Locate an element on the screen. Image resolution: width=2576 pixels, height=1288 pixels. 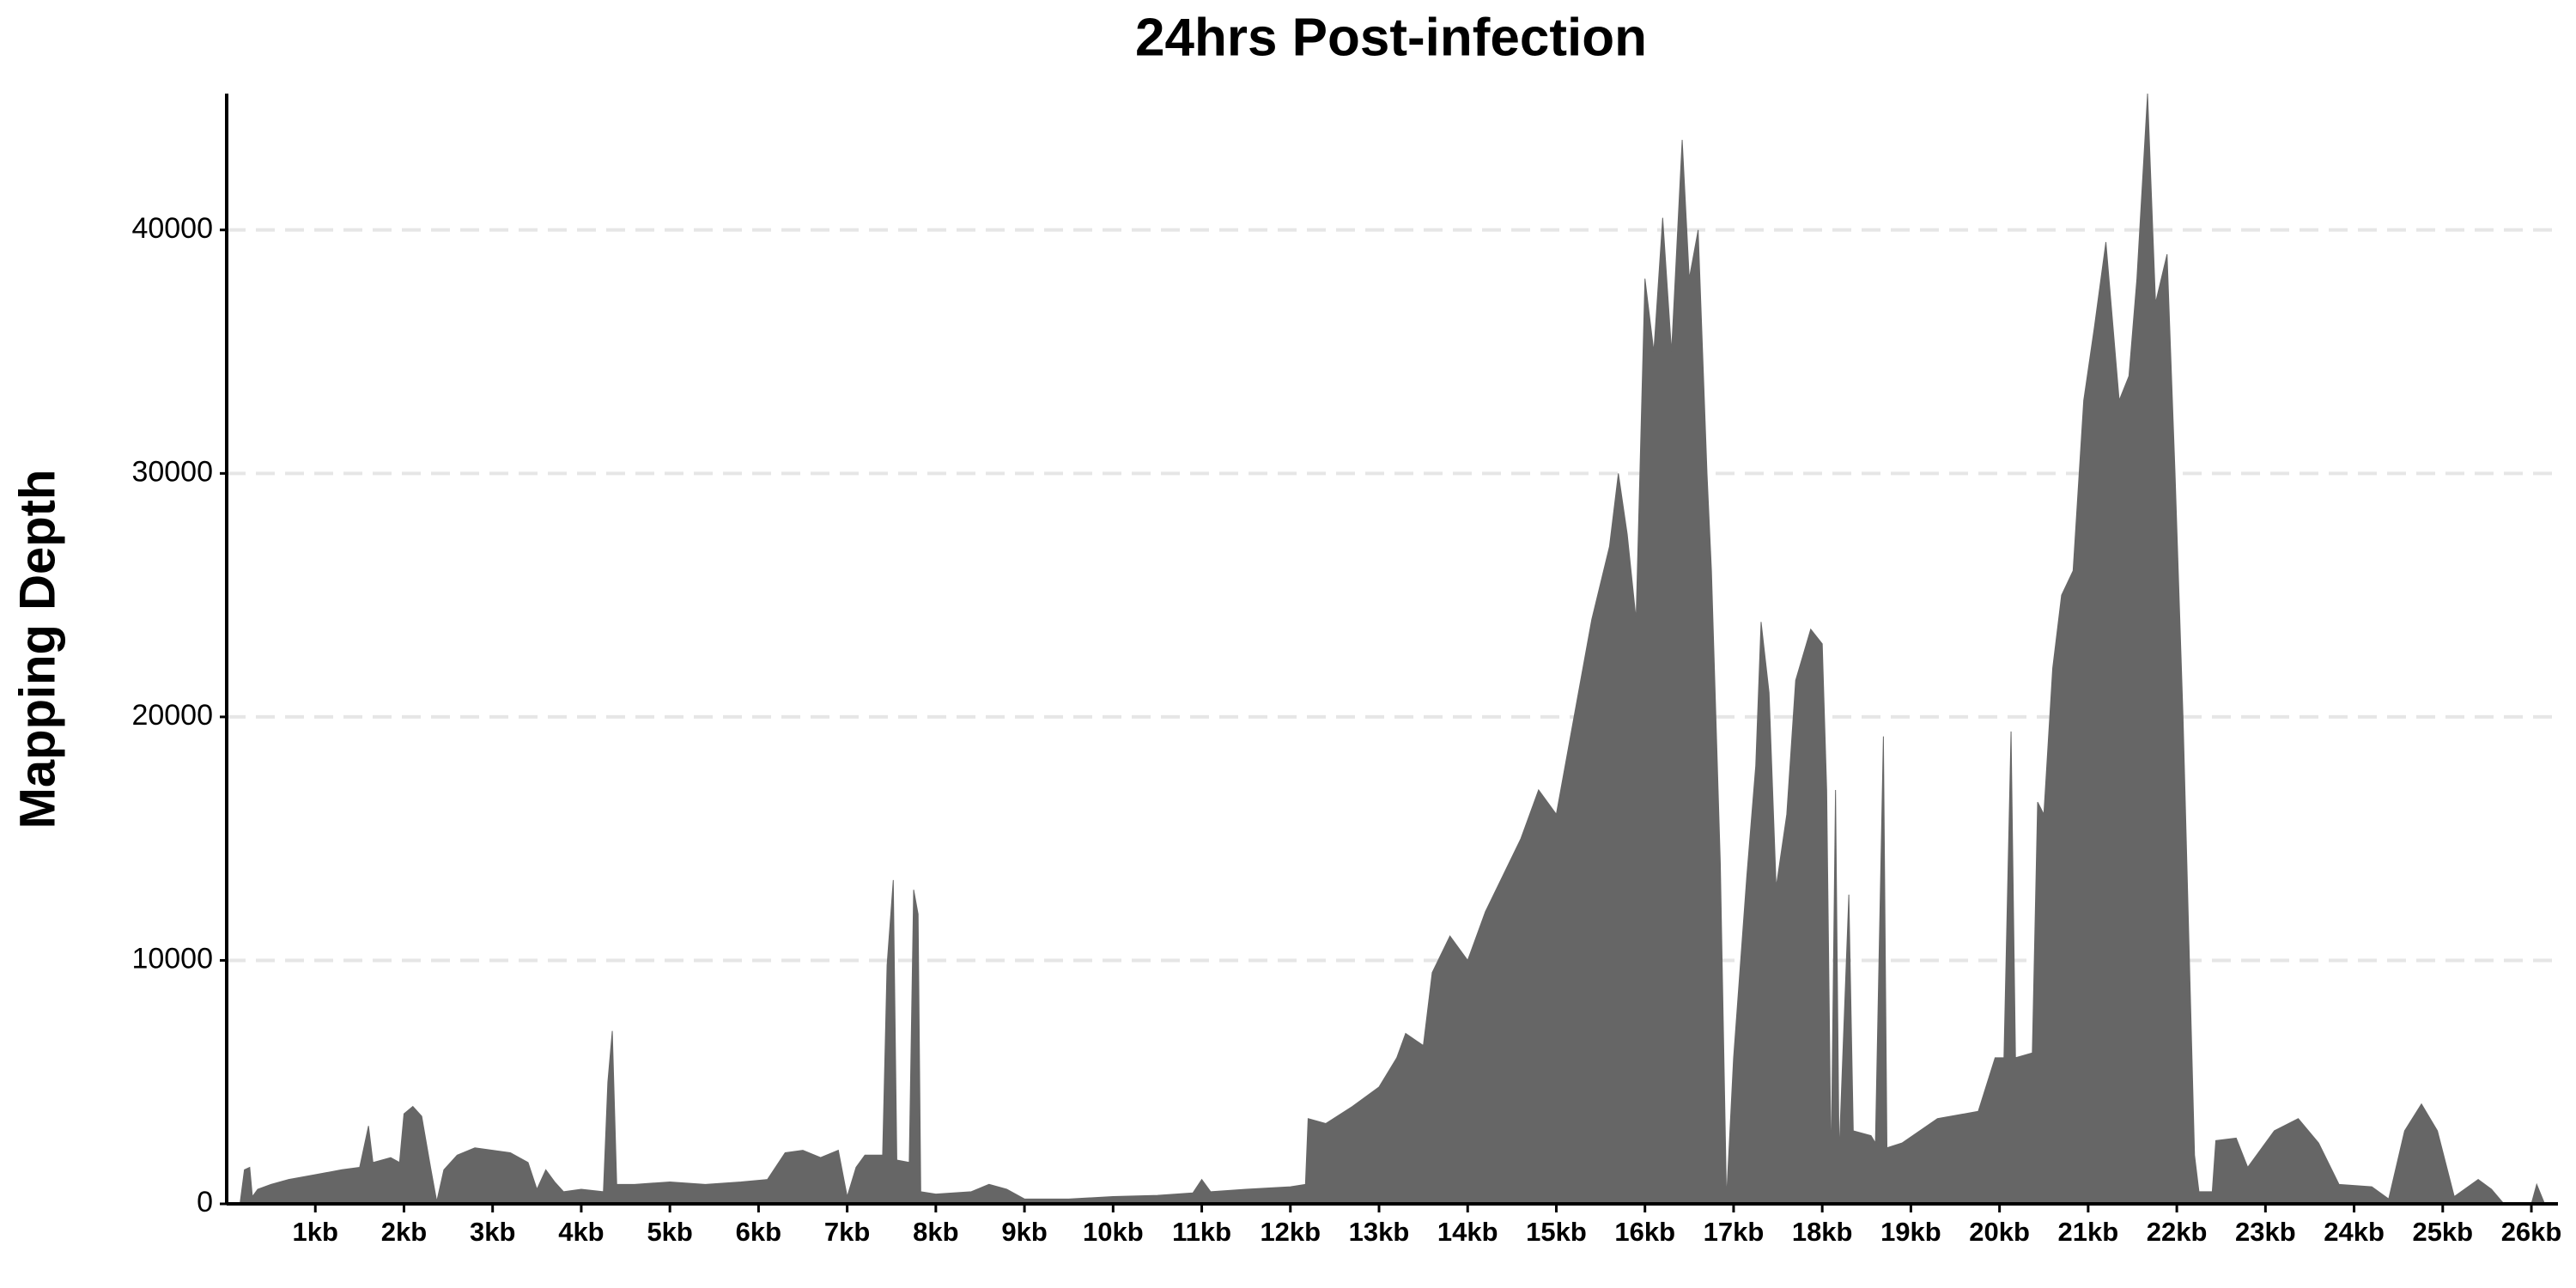
x-tick-label: 6kb is located at coordinates (759, 1232).